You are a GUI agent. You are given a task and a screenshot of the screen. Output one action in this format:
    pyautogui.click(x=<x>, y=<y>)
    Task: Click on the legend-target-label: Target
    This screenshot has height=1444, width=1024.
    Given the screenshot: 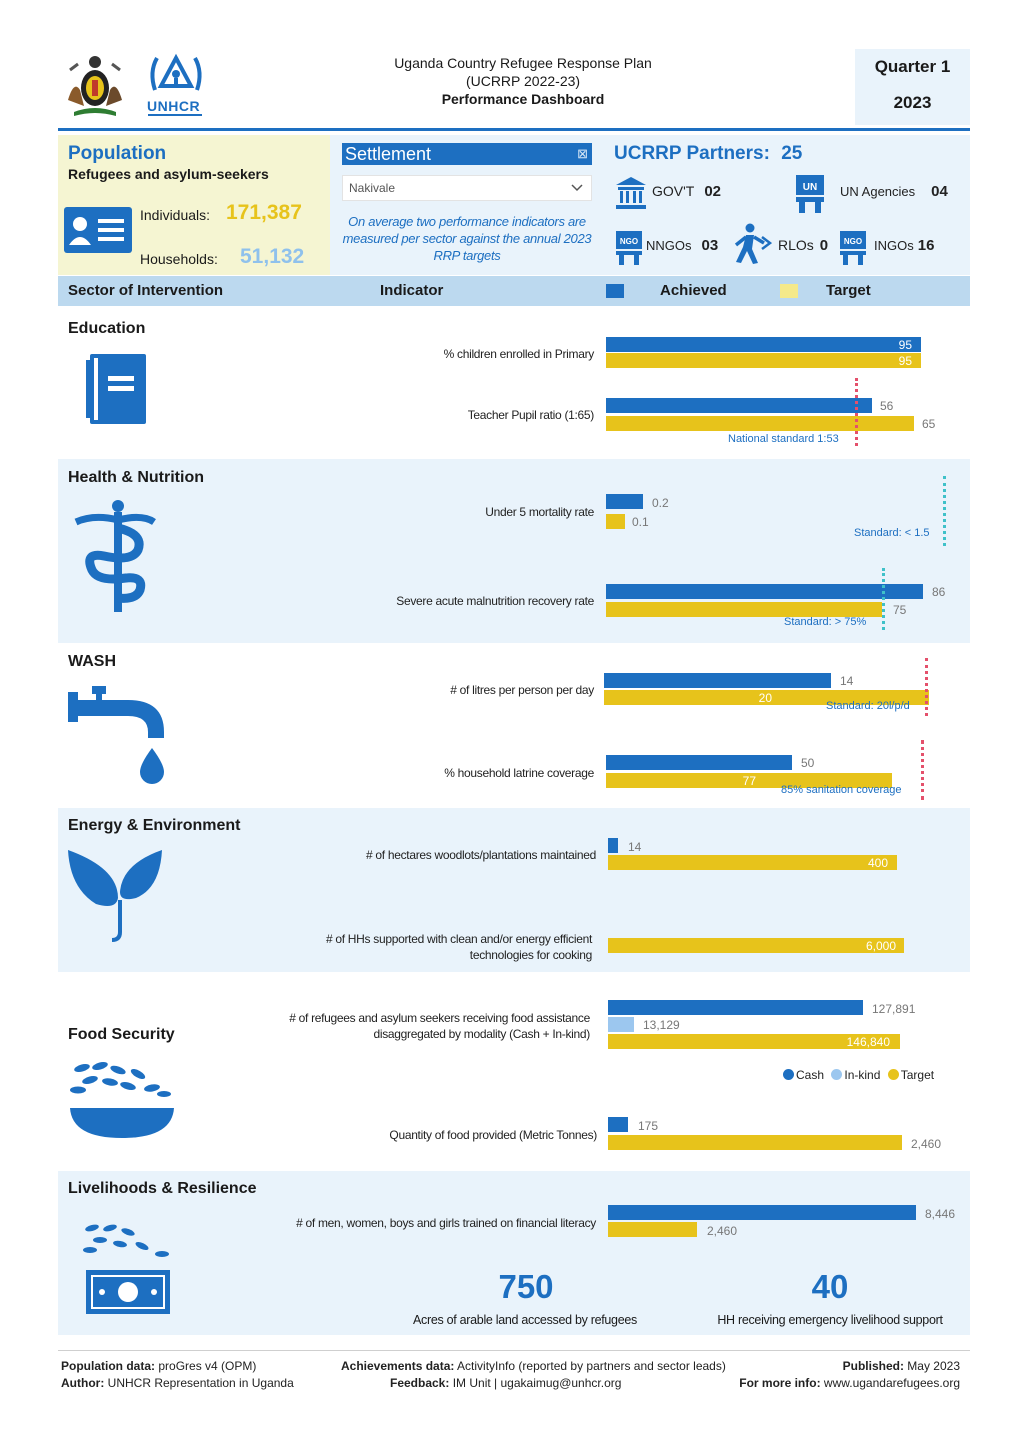 What is the action you would take?
    pyautogui.click(x=917, y=1075)
    